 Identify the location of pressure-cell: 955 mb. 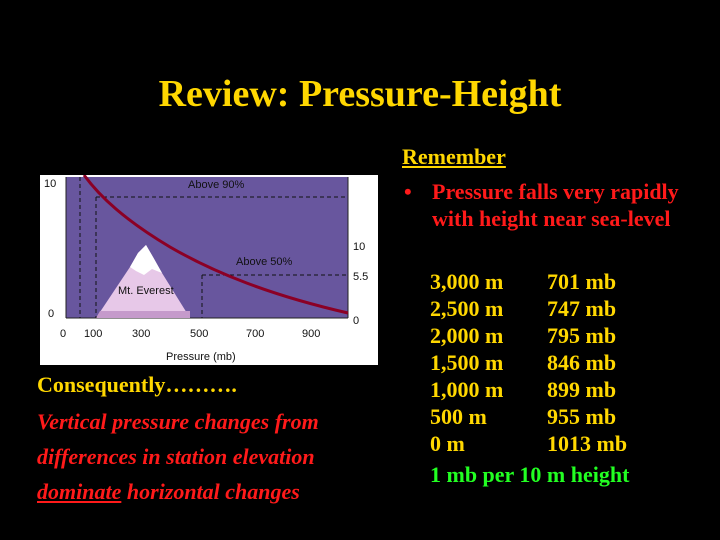
(582, 416).